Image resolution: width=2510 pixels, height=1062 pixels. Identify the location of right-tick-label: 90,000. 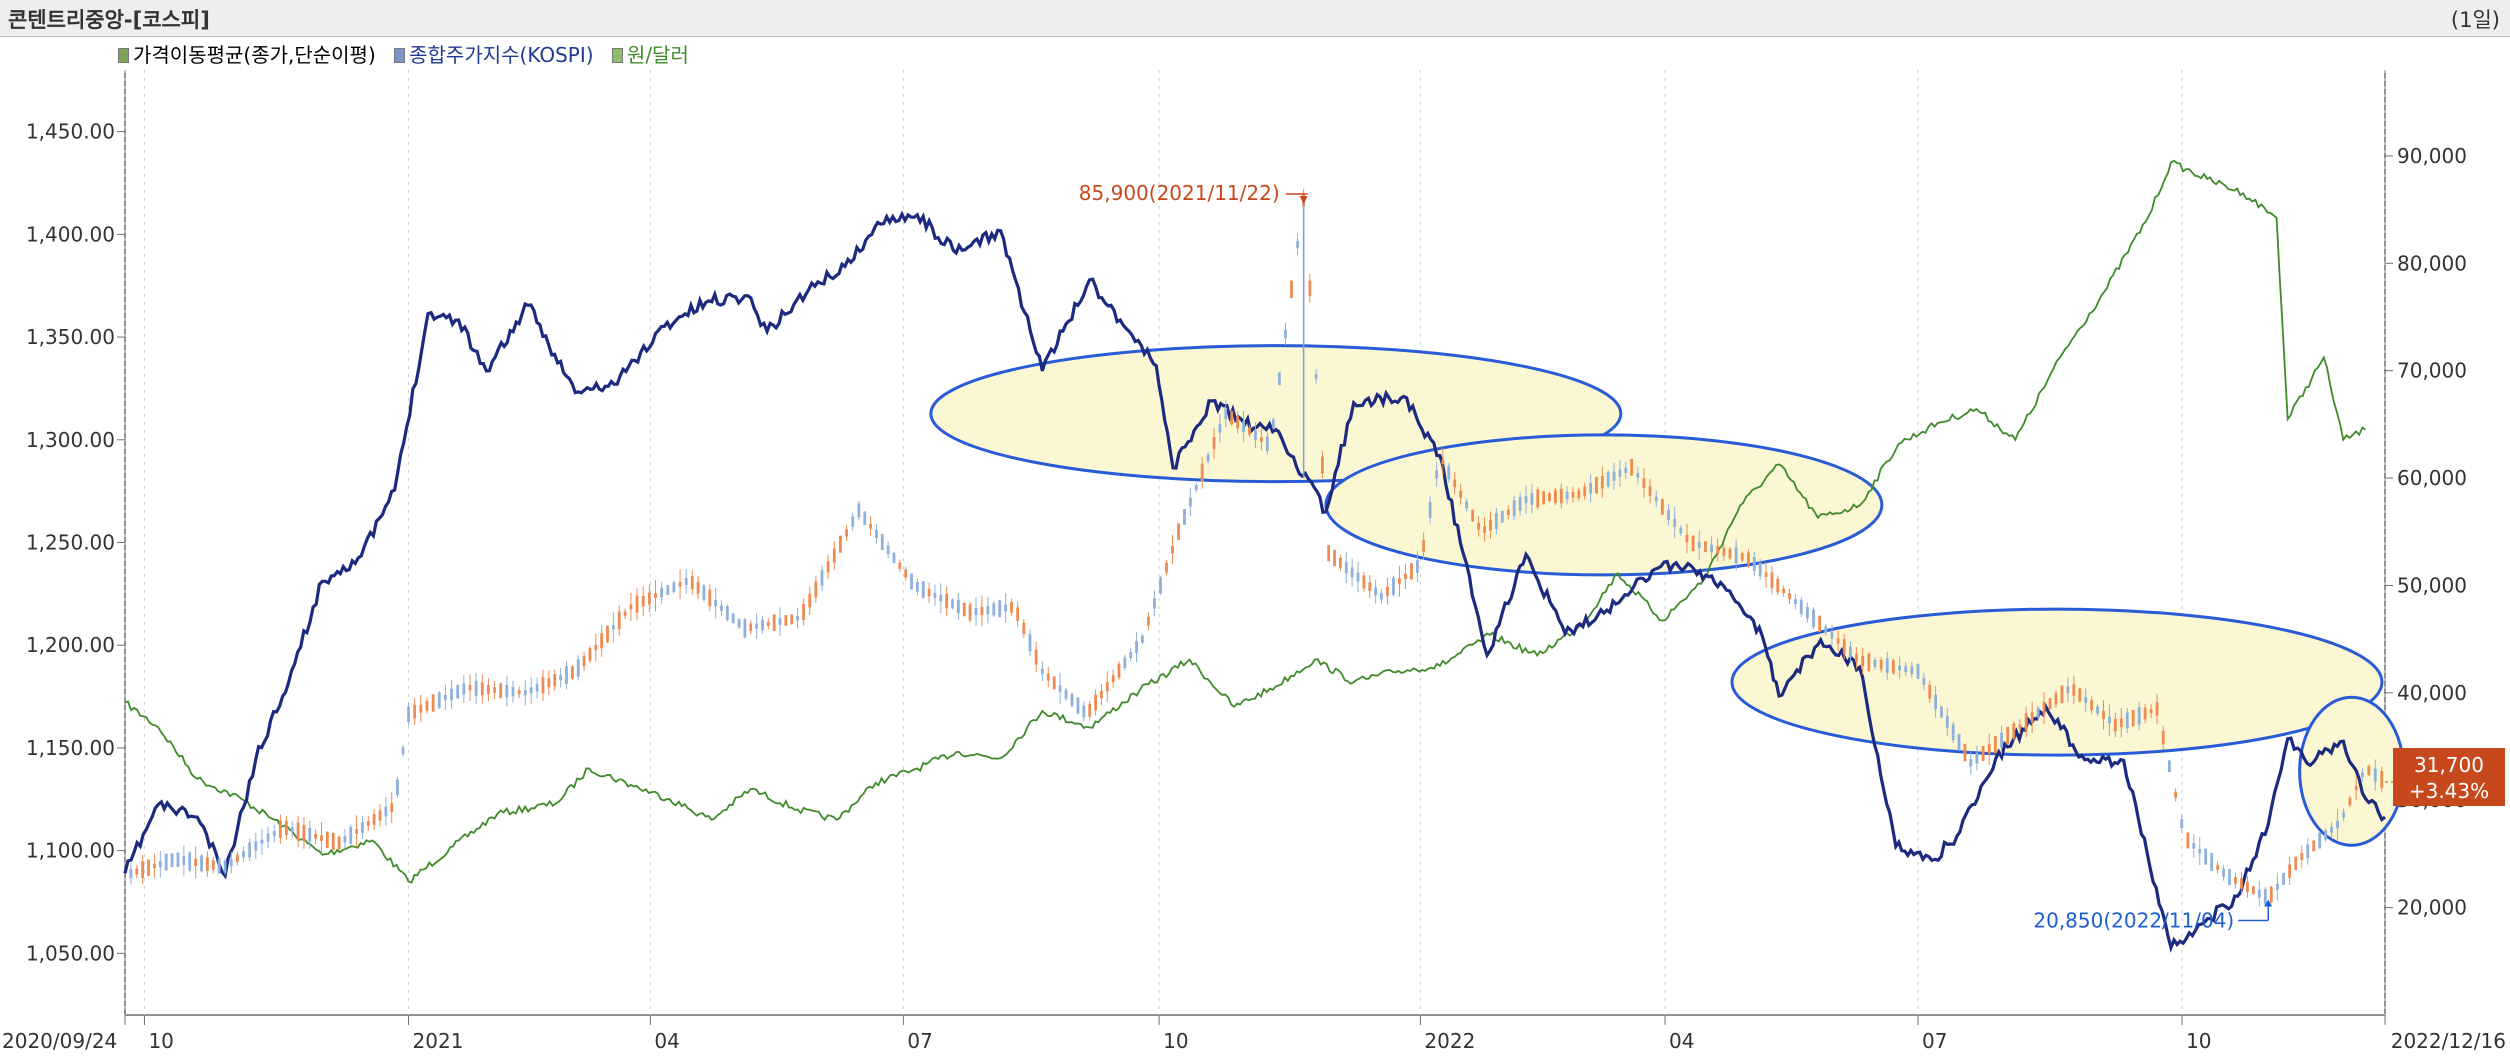
(2432, 156).